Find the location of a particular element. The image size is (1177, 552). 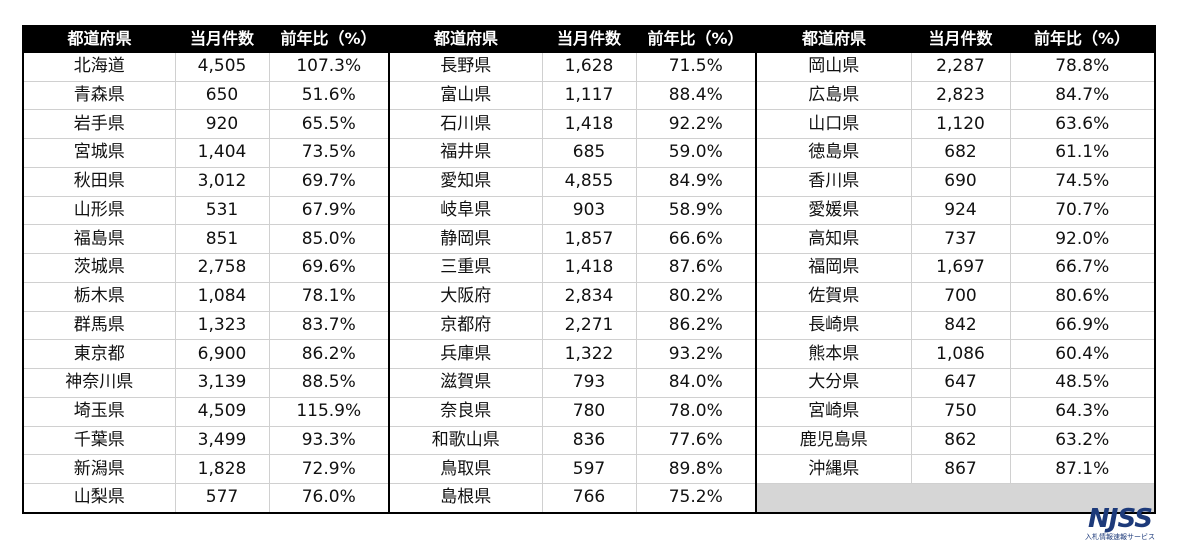

prefecture-cell: 青森県 is located at coordinates (99, 96).